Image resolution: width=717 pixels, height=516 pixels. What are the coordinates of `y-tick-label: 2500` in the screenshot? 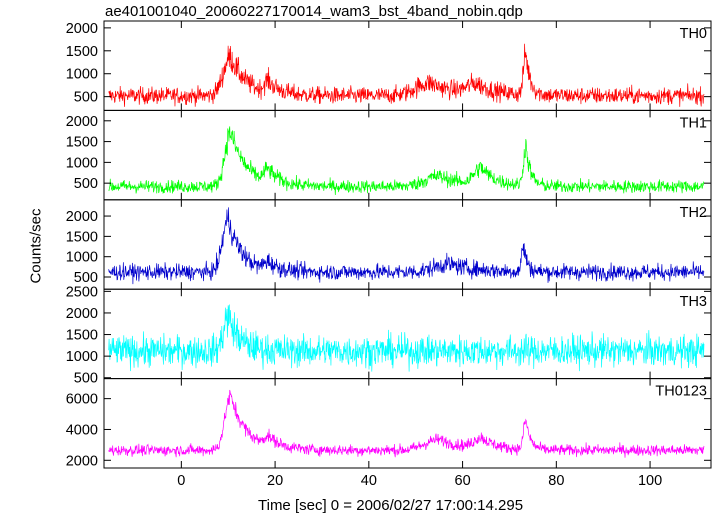 It's located at (82, 292).